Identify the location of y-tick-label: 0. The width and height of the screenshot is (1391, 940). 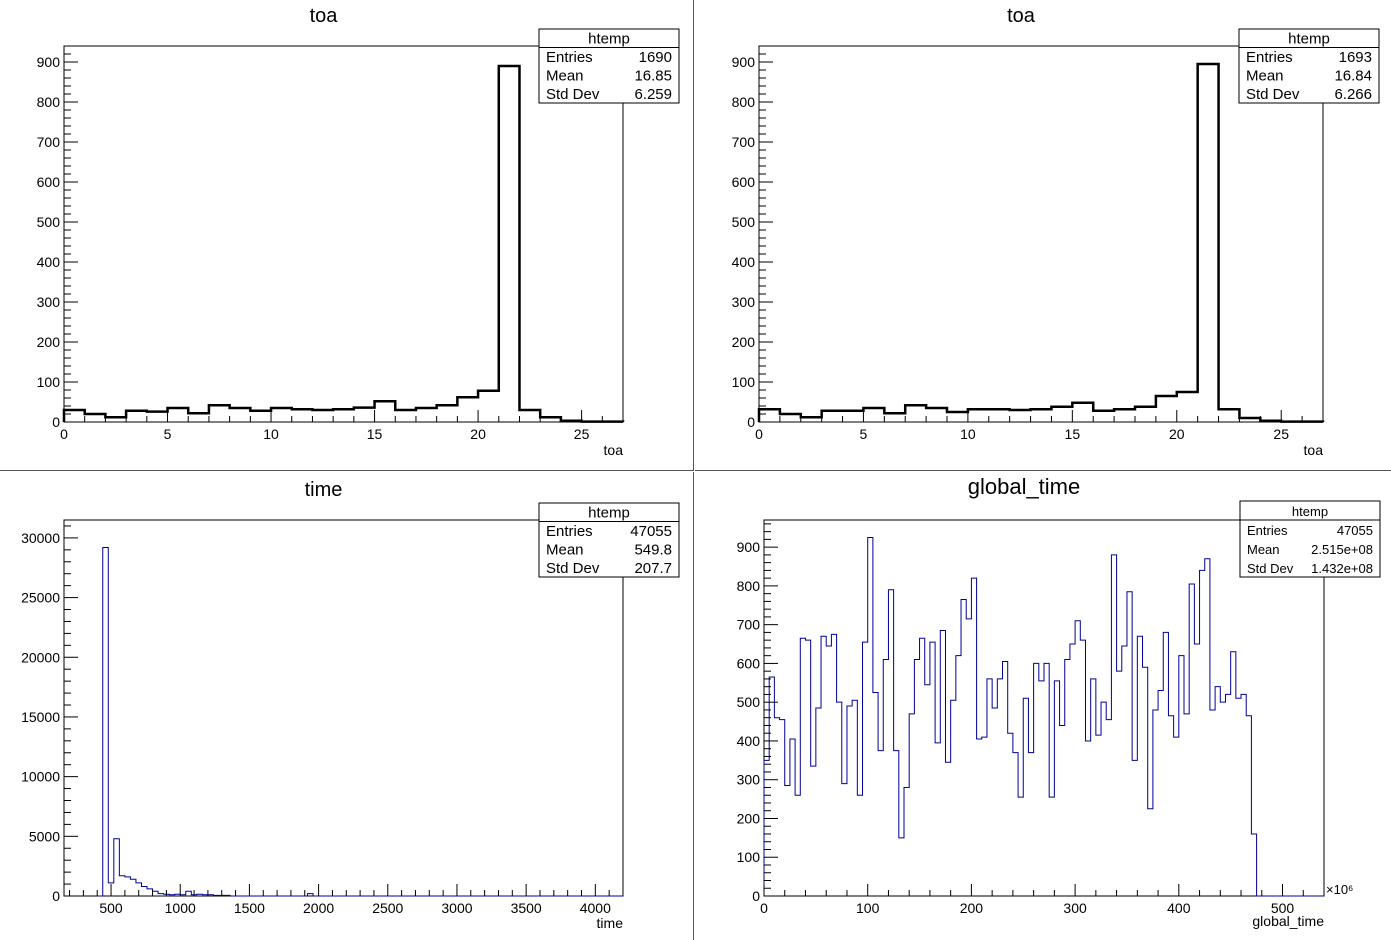
(756, 896).